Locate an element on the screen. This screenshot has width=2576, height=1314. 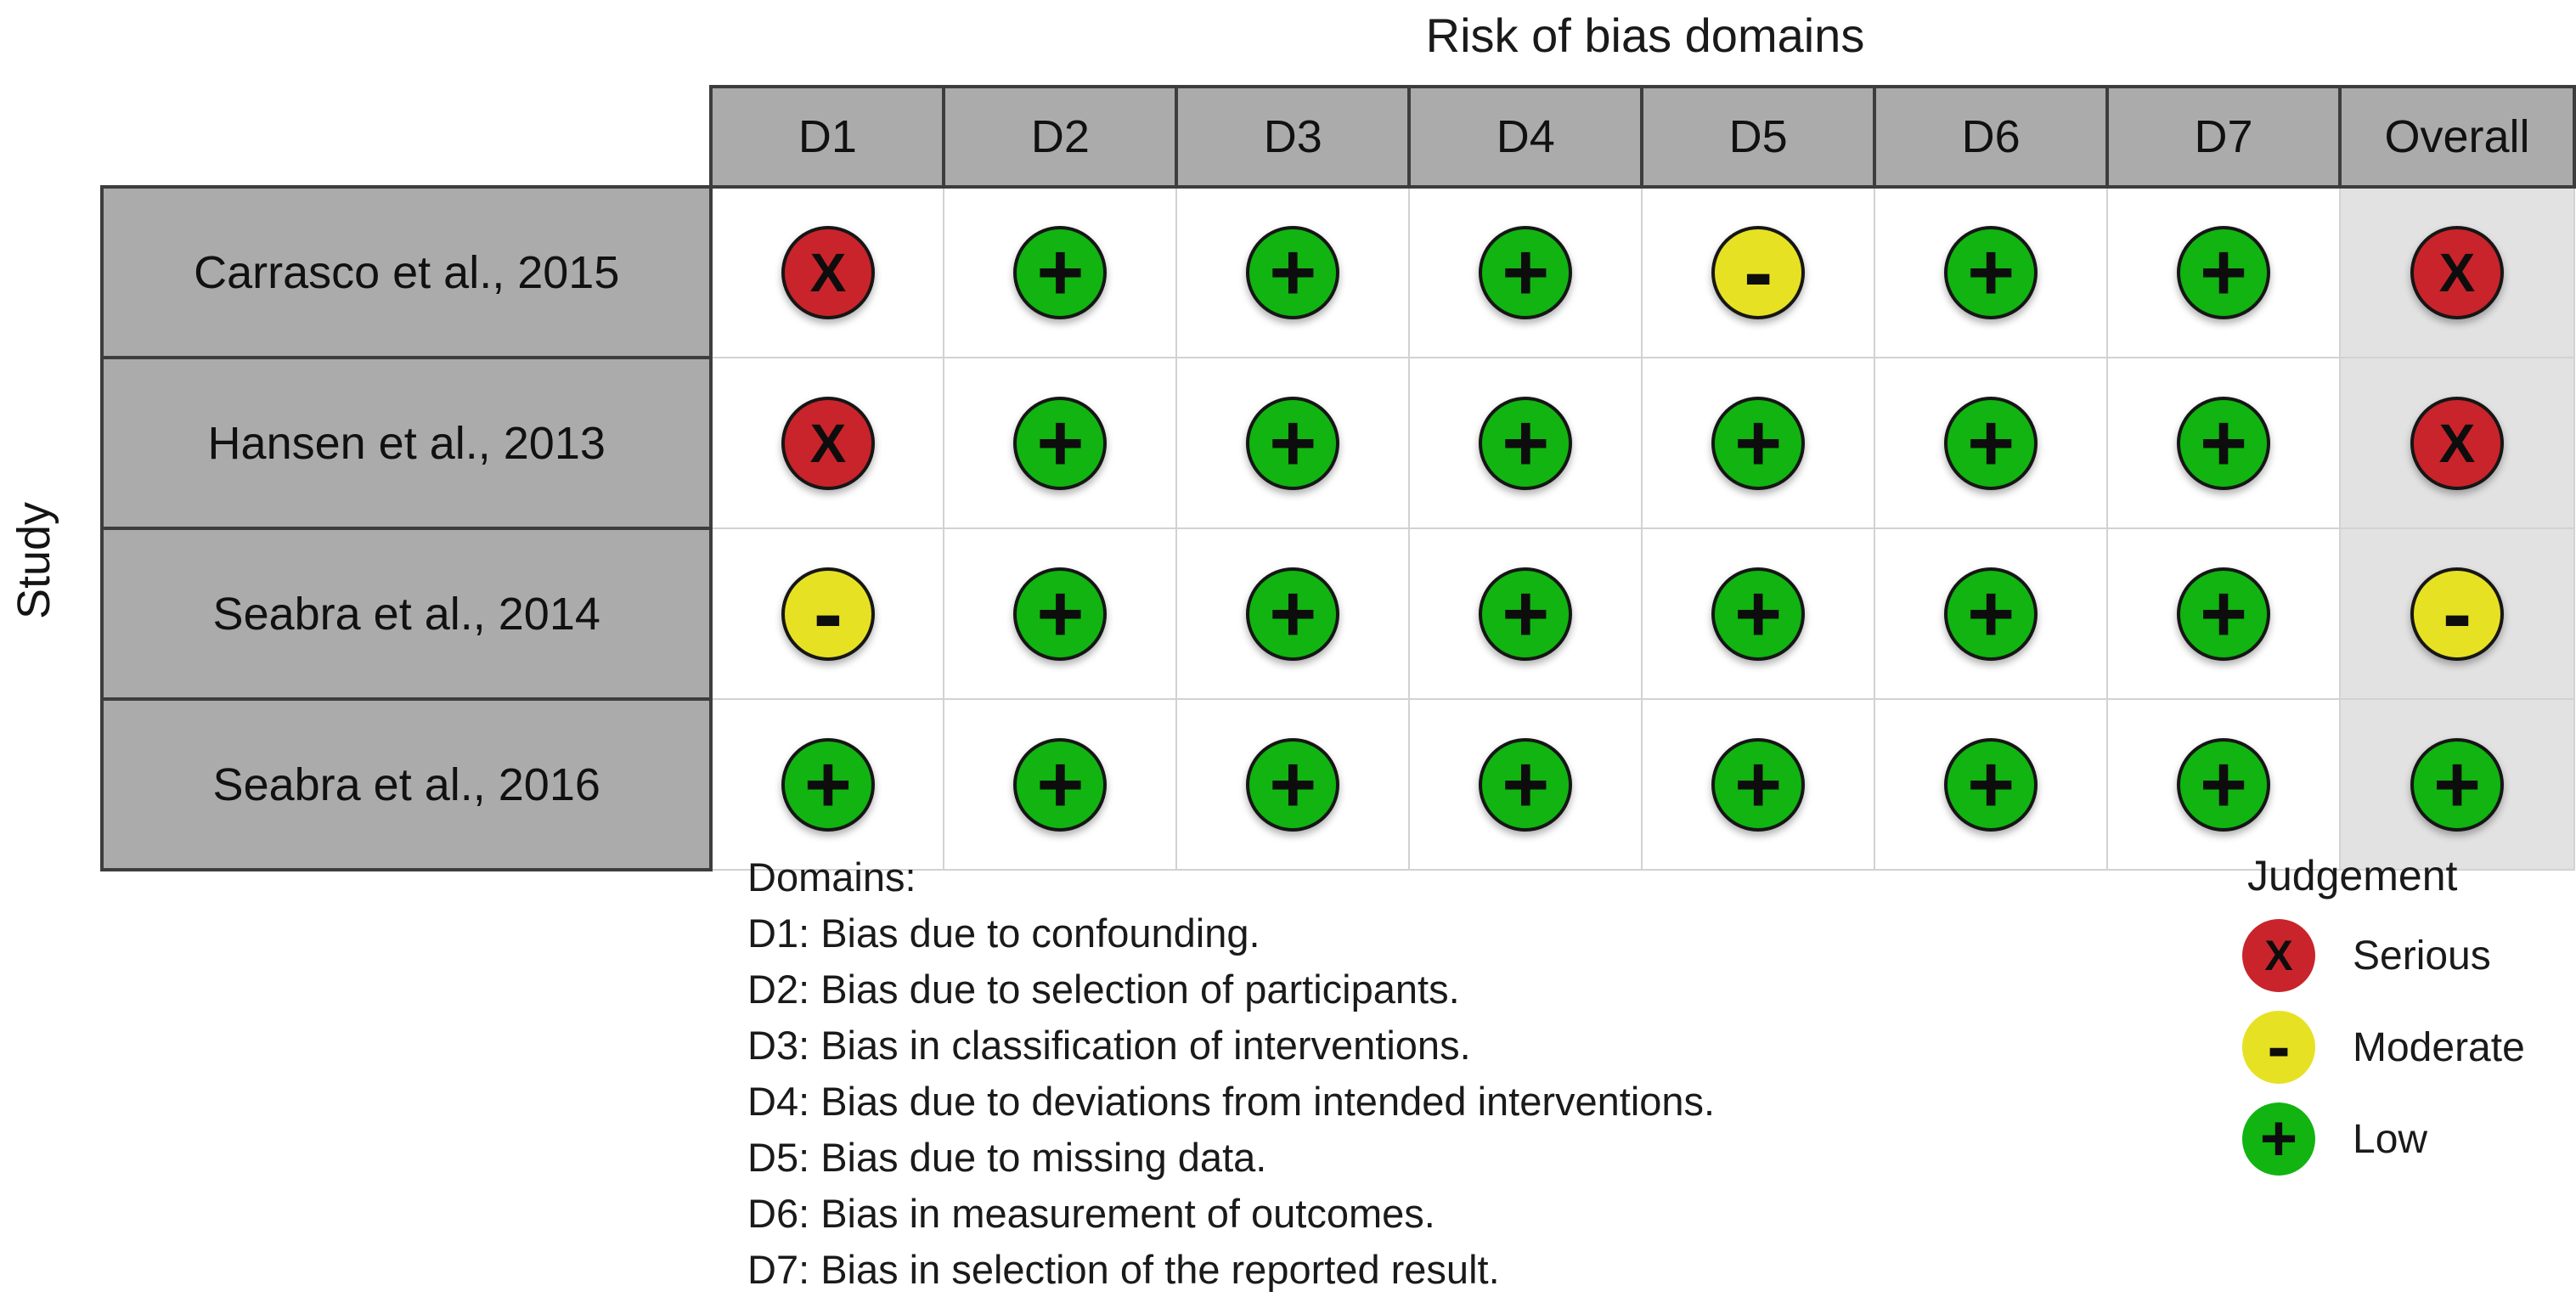
legend-entries: X Serious - Moderate + Low is located at coordinates (2383, 1047).